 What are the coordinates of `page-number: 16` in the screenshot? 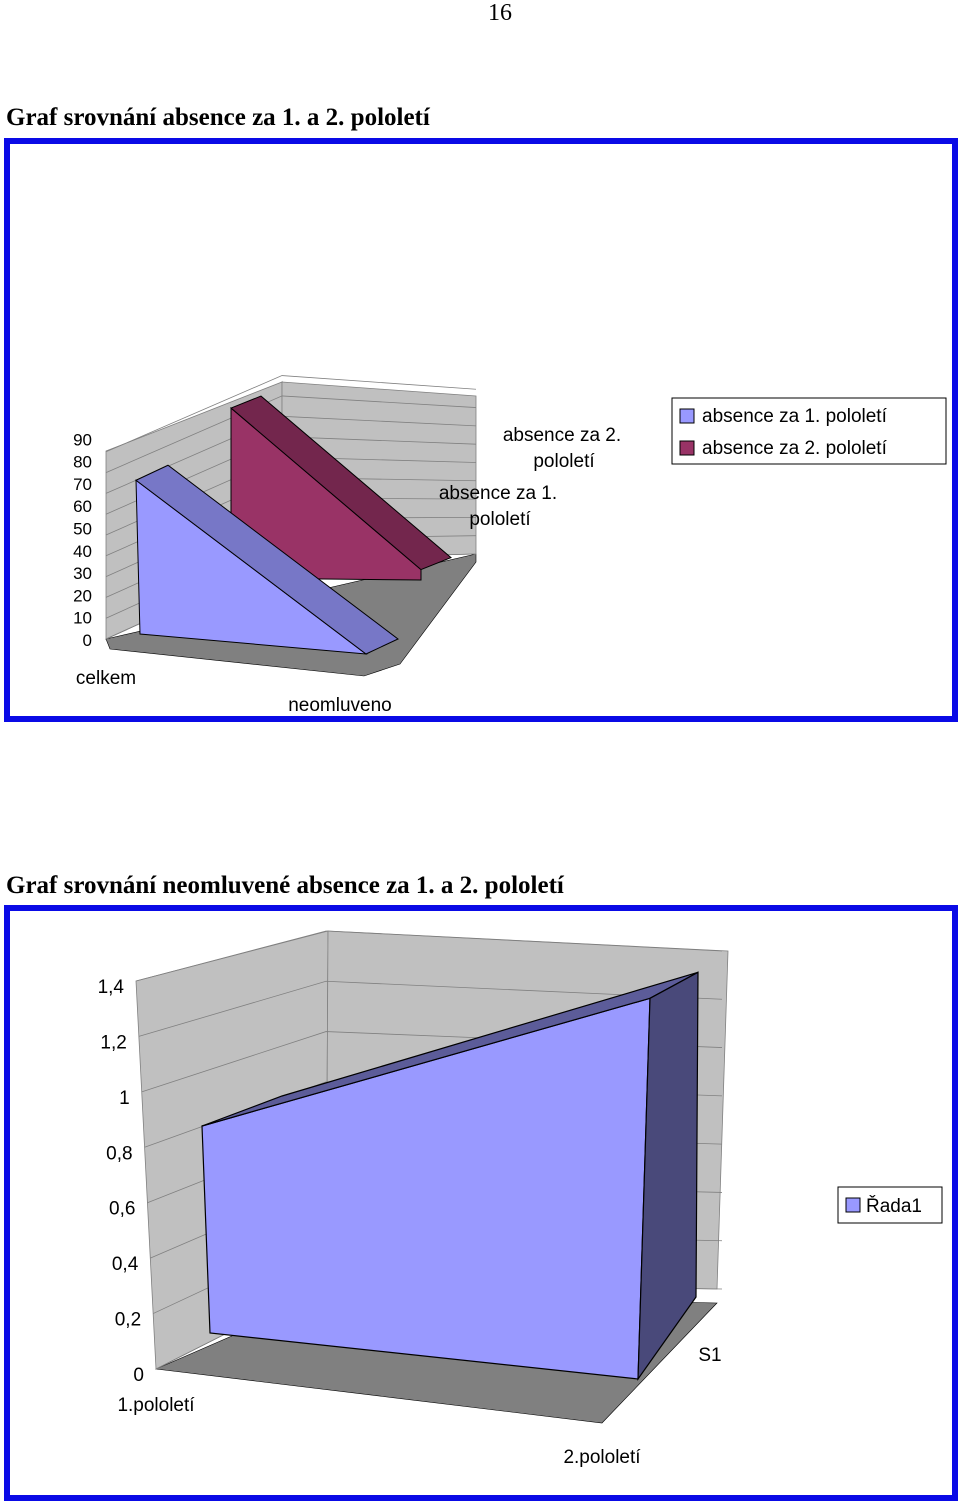 It's located at (500, 13).